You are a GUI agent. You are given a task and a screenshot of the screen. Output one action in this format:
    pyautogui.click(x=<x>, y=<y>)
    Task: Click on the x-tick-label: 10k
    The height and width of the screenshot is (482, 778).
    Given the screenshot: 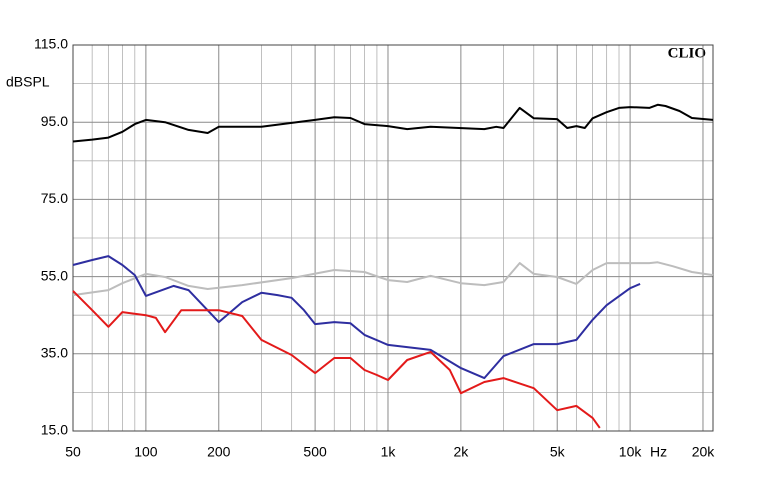 What is the action you would take?
    pyautogui.click(x=631, y=452)
    